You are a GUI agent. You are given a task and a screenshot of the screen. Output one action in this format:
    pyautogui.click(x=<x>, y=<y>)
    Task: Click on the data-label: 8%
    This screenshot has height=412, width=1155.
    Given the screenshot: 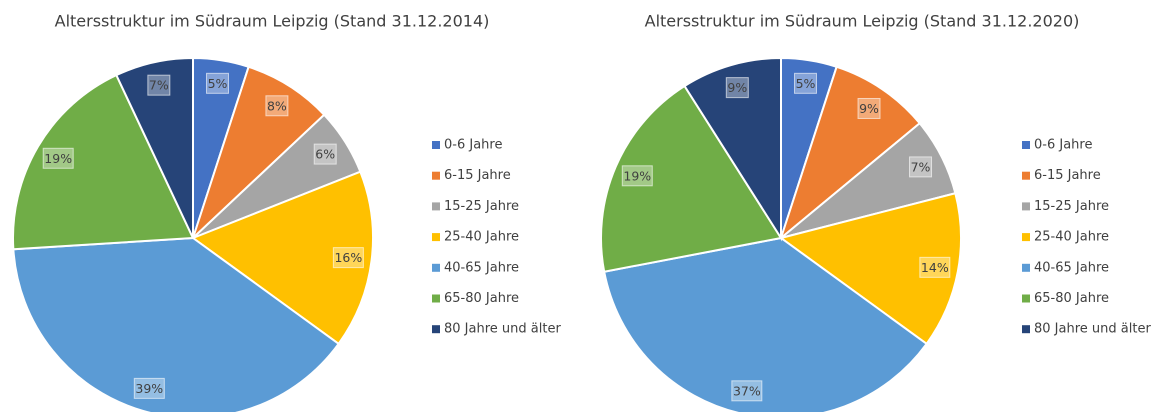 What is the action you would take?
    pyautogui.click(x=277, y=105)
    